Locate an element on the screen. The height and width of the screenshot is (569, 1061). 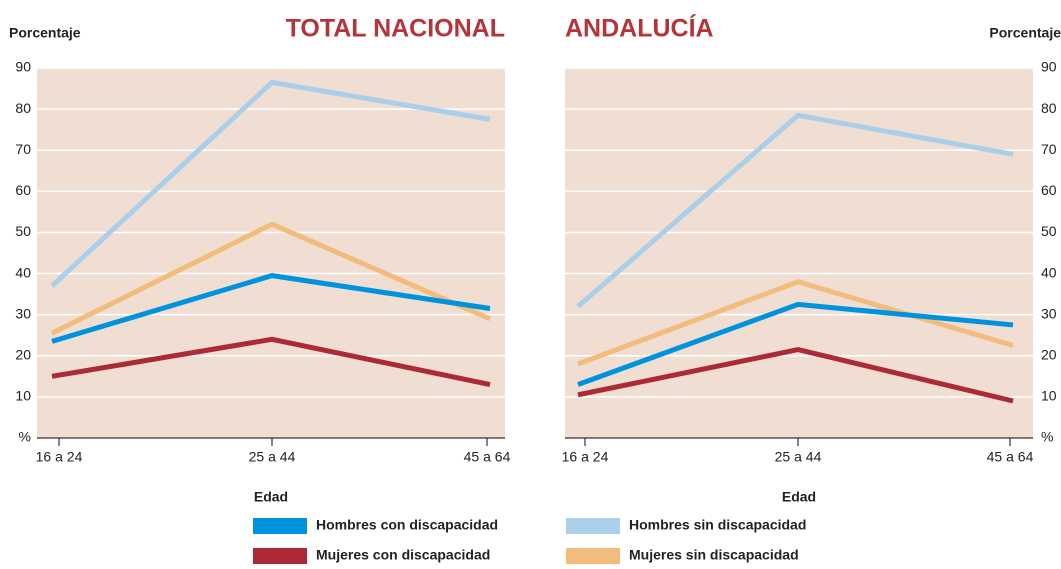
chart-title: ANDALUCÍA is located at coordinates (639, 28).